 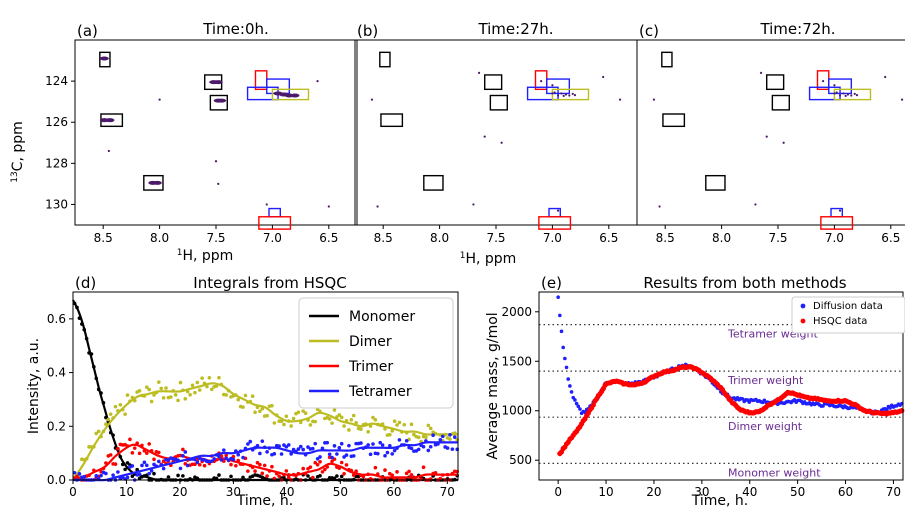 I want to click on series-dimer, so click(x=265, y=428).